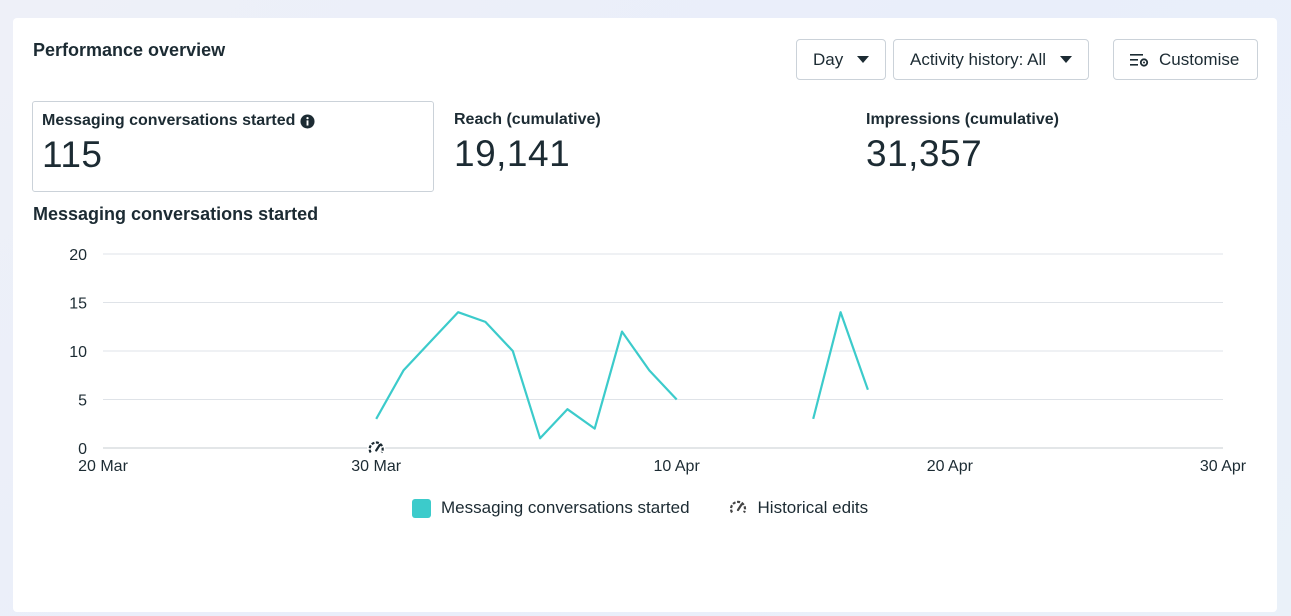  Describe the element at coordinates (978, 59) in the screenshot. I see `activity-history-label: Activity history: All` at that location.